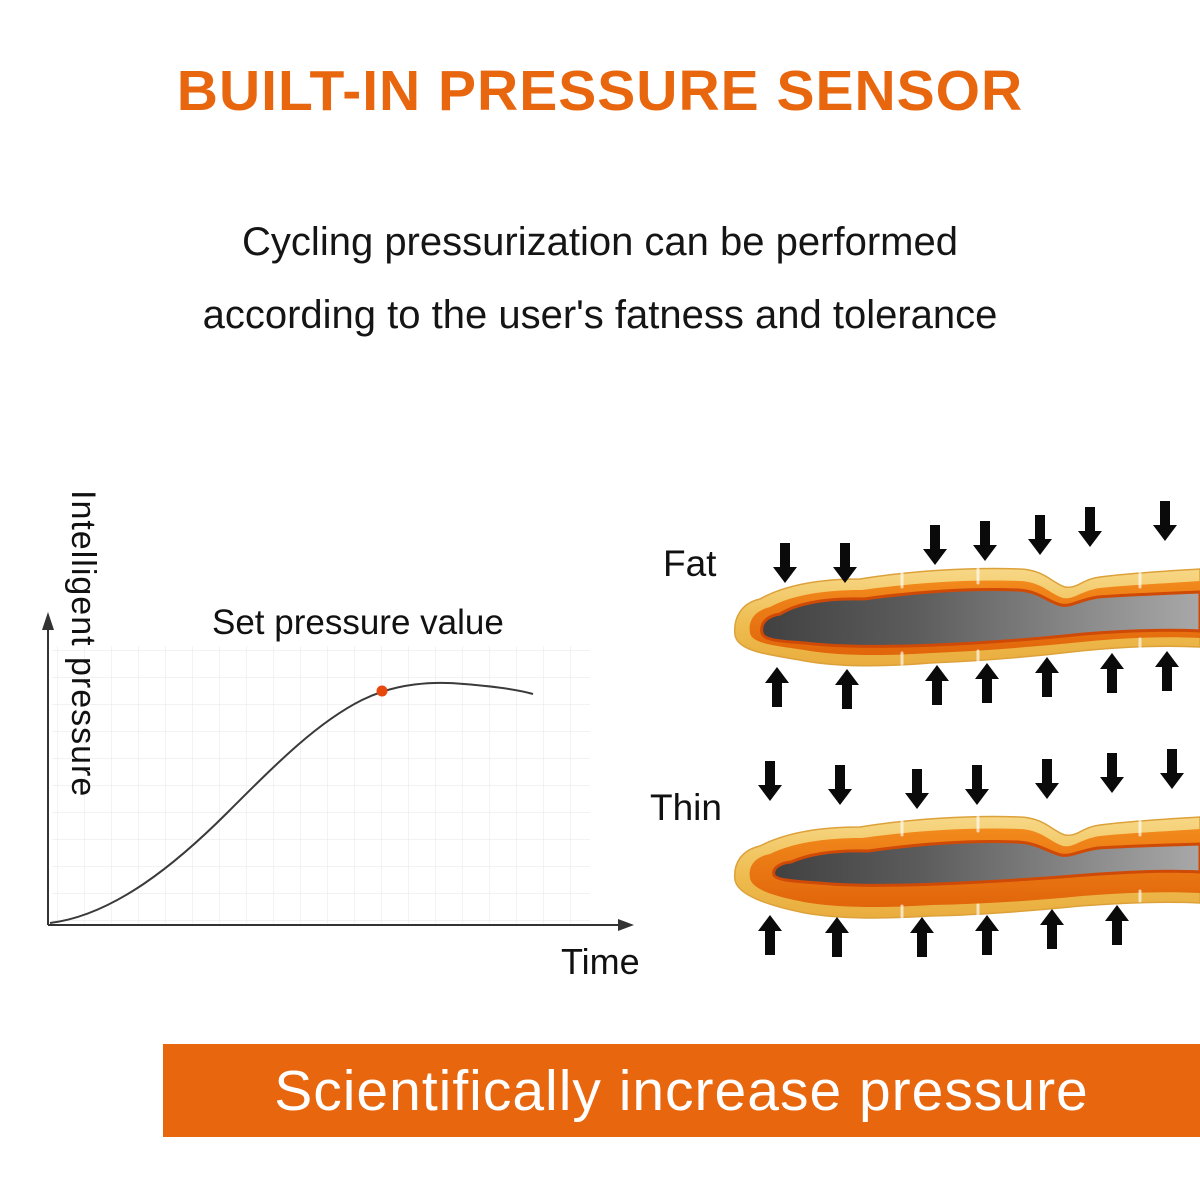 Image resolution: width=1200 pixels, height=1200 pixels. I want to click on thin-leg-wrap, so click(967, 867).